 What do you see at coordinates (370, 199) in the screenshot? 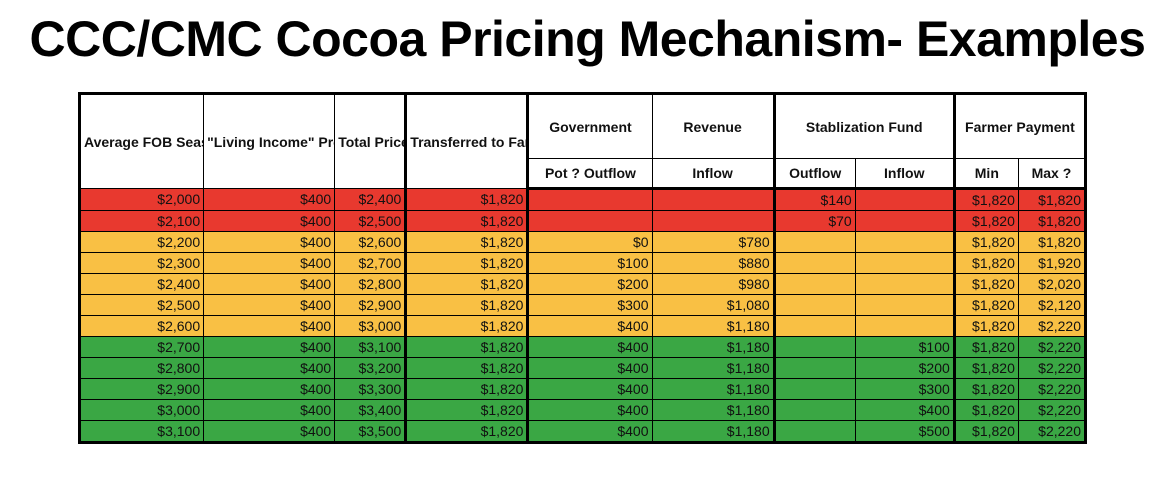
I see `cell-total: $2,400` at bounding box center [370, 199].